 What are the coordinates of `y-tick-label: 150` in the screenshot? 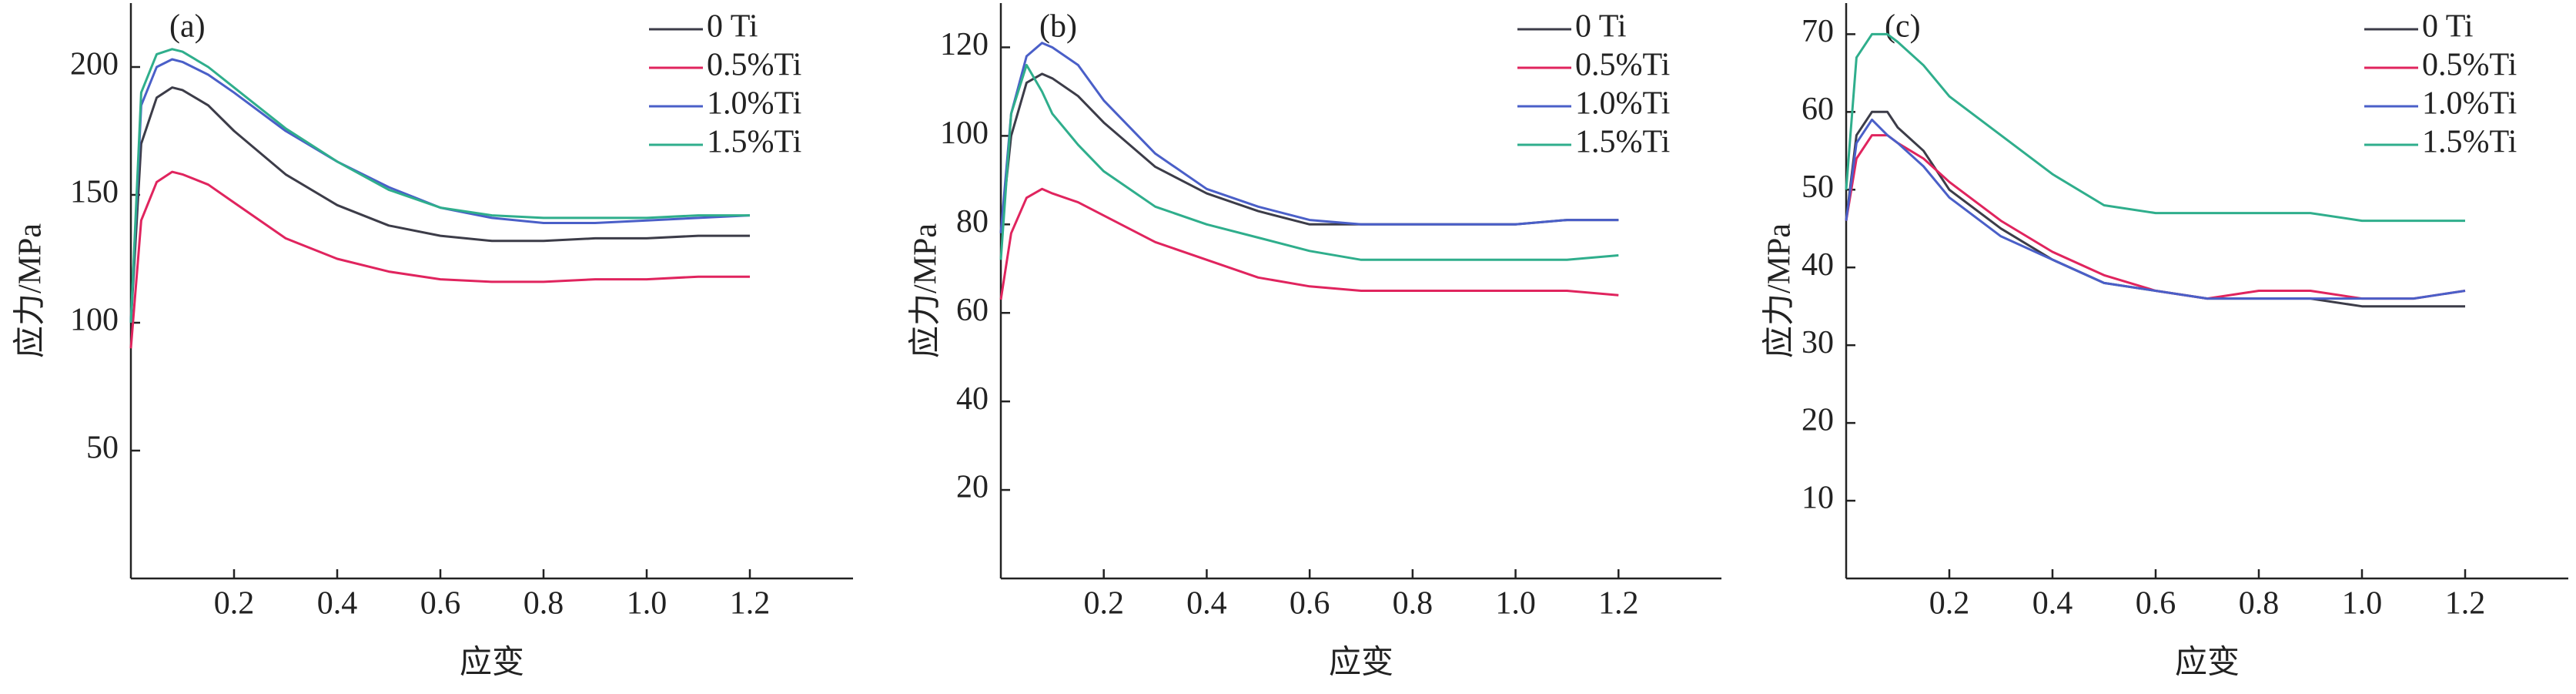 It's located at (94, 192).